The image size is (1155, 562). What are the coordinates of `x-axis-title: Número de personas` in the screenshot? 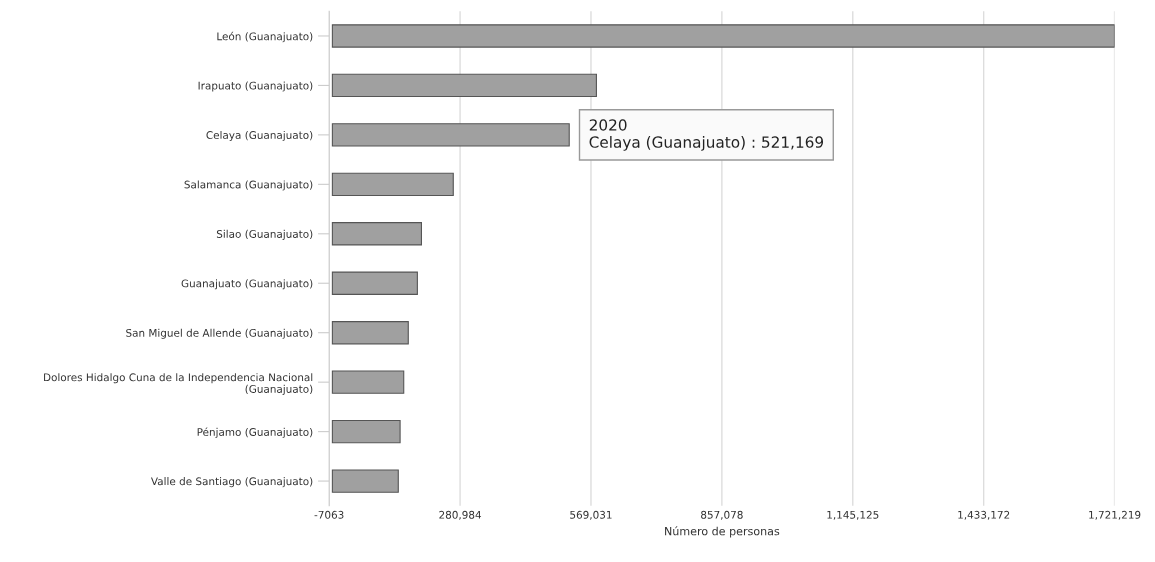 It's located at (722, 532).